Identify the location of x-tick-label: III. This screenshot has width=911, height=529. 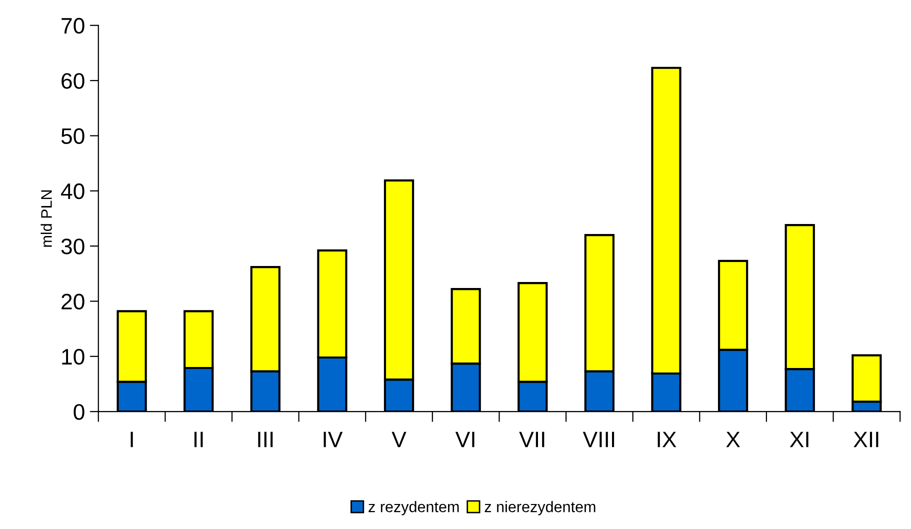
(265, 440).